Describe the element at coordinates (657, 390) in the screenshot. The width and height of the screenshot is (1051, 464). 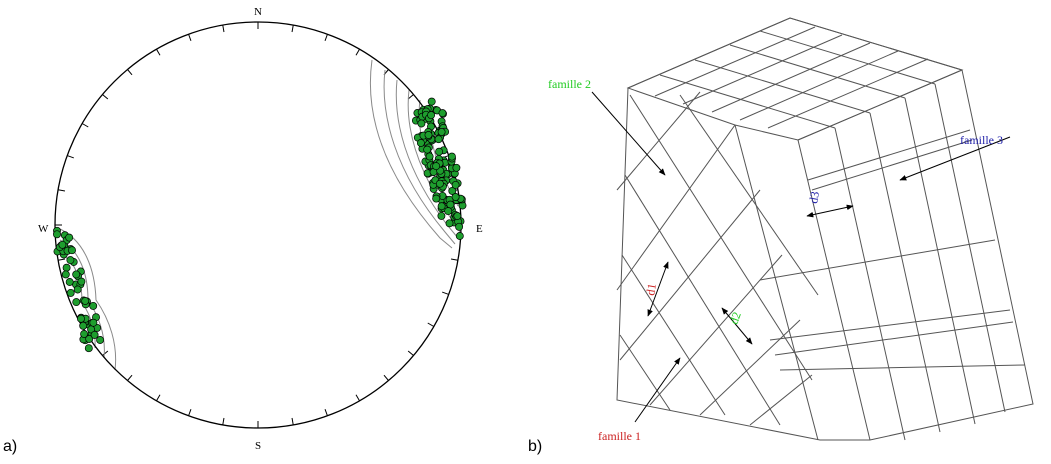
I see `famille-1-leader` at that location.